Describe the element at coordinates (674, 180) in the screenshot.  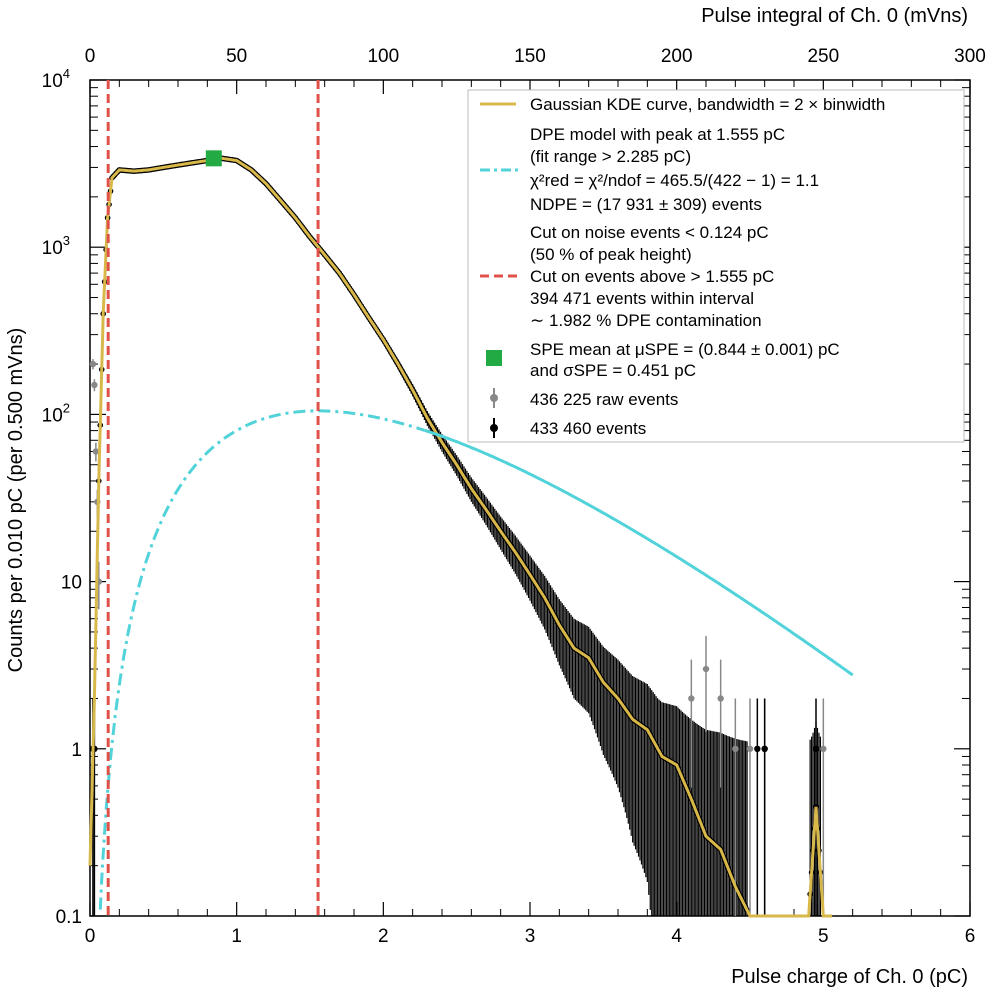
I see `legend-dpe-chi2: χ²red = χ²/ndof = 465.5/(422 − 1) = 1.1` at that location.